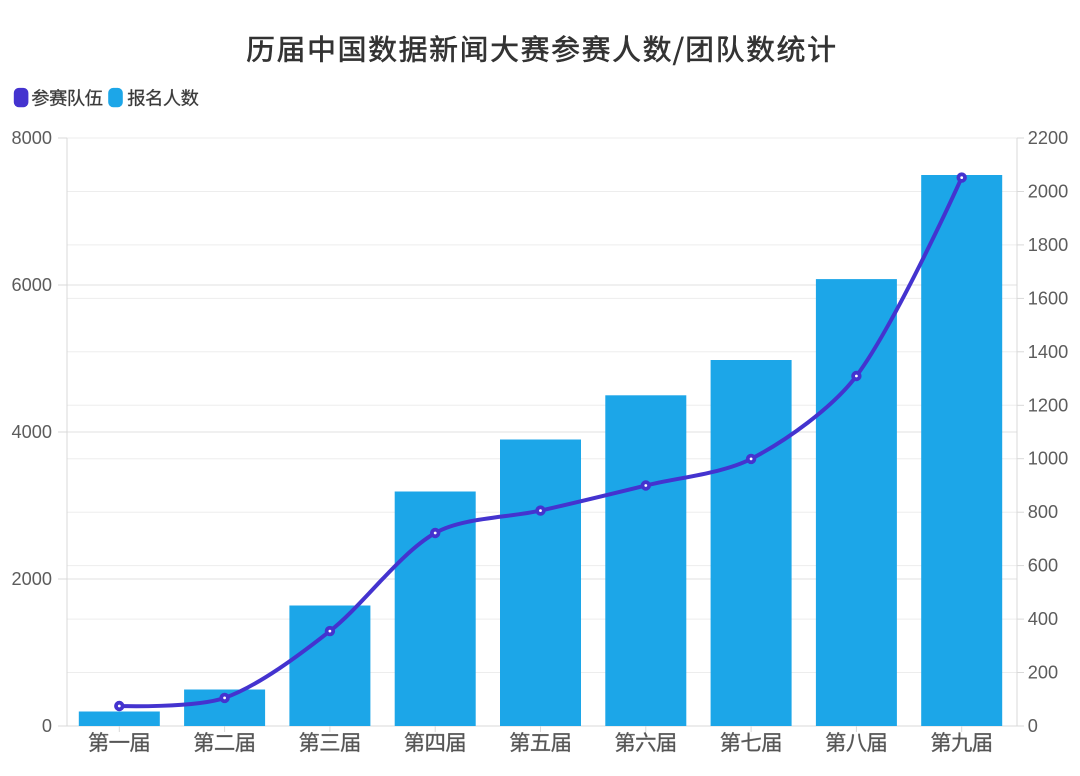  What do you see at coordinates (32, 138) in the screenshot?
I see `svg-text: 8000` at bounding box center [32, 138].